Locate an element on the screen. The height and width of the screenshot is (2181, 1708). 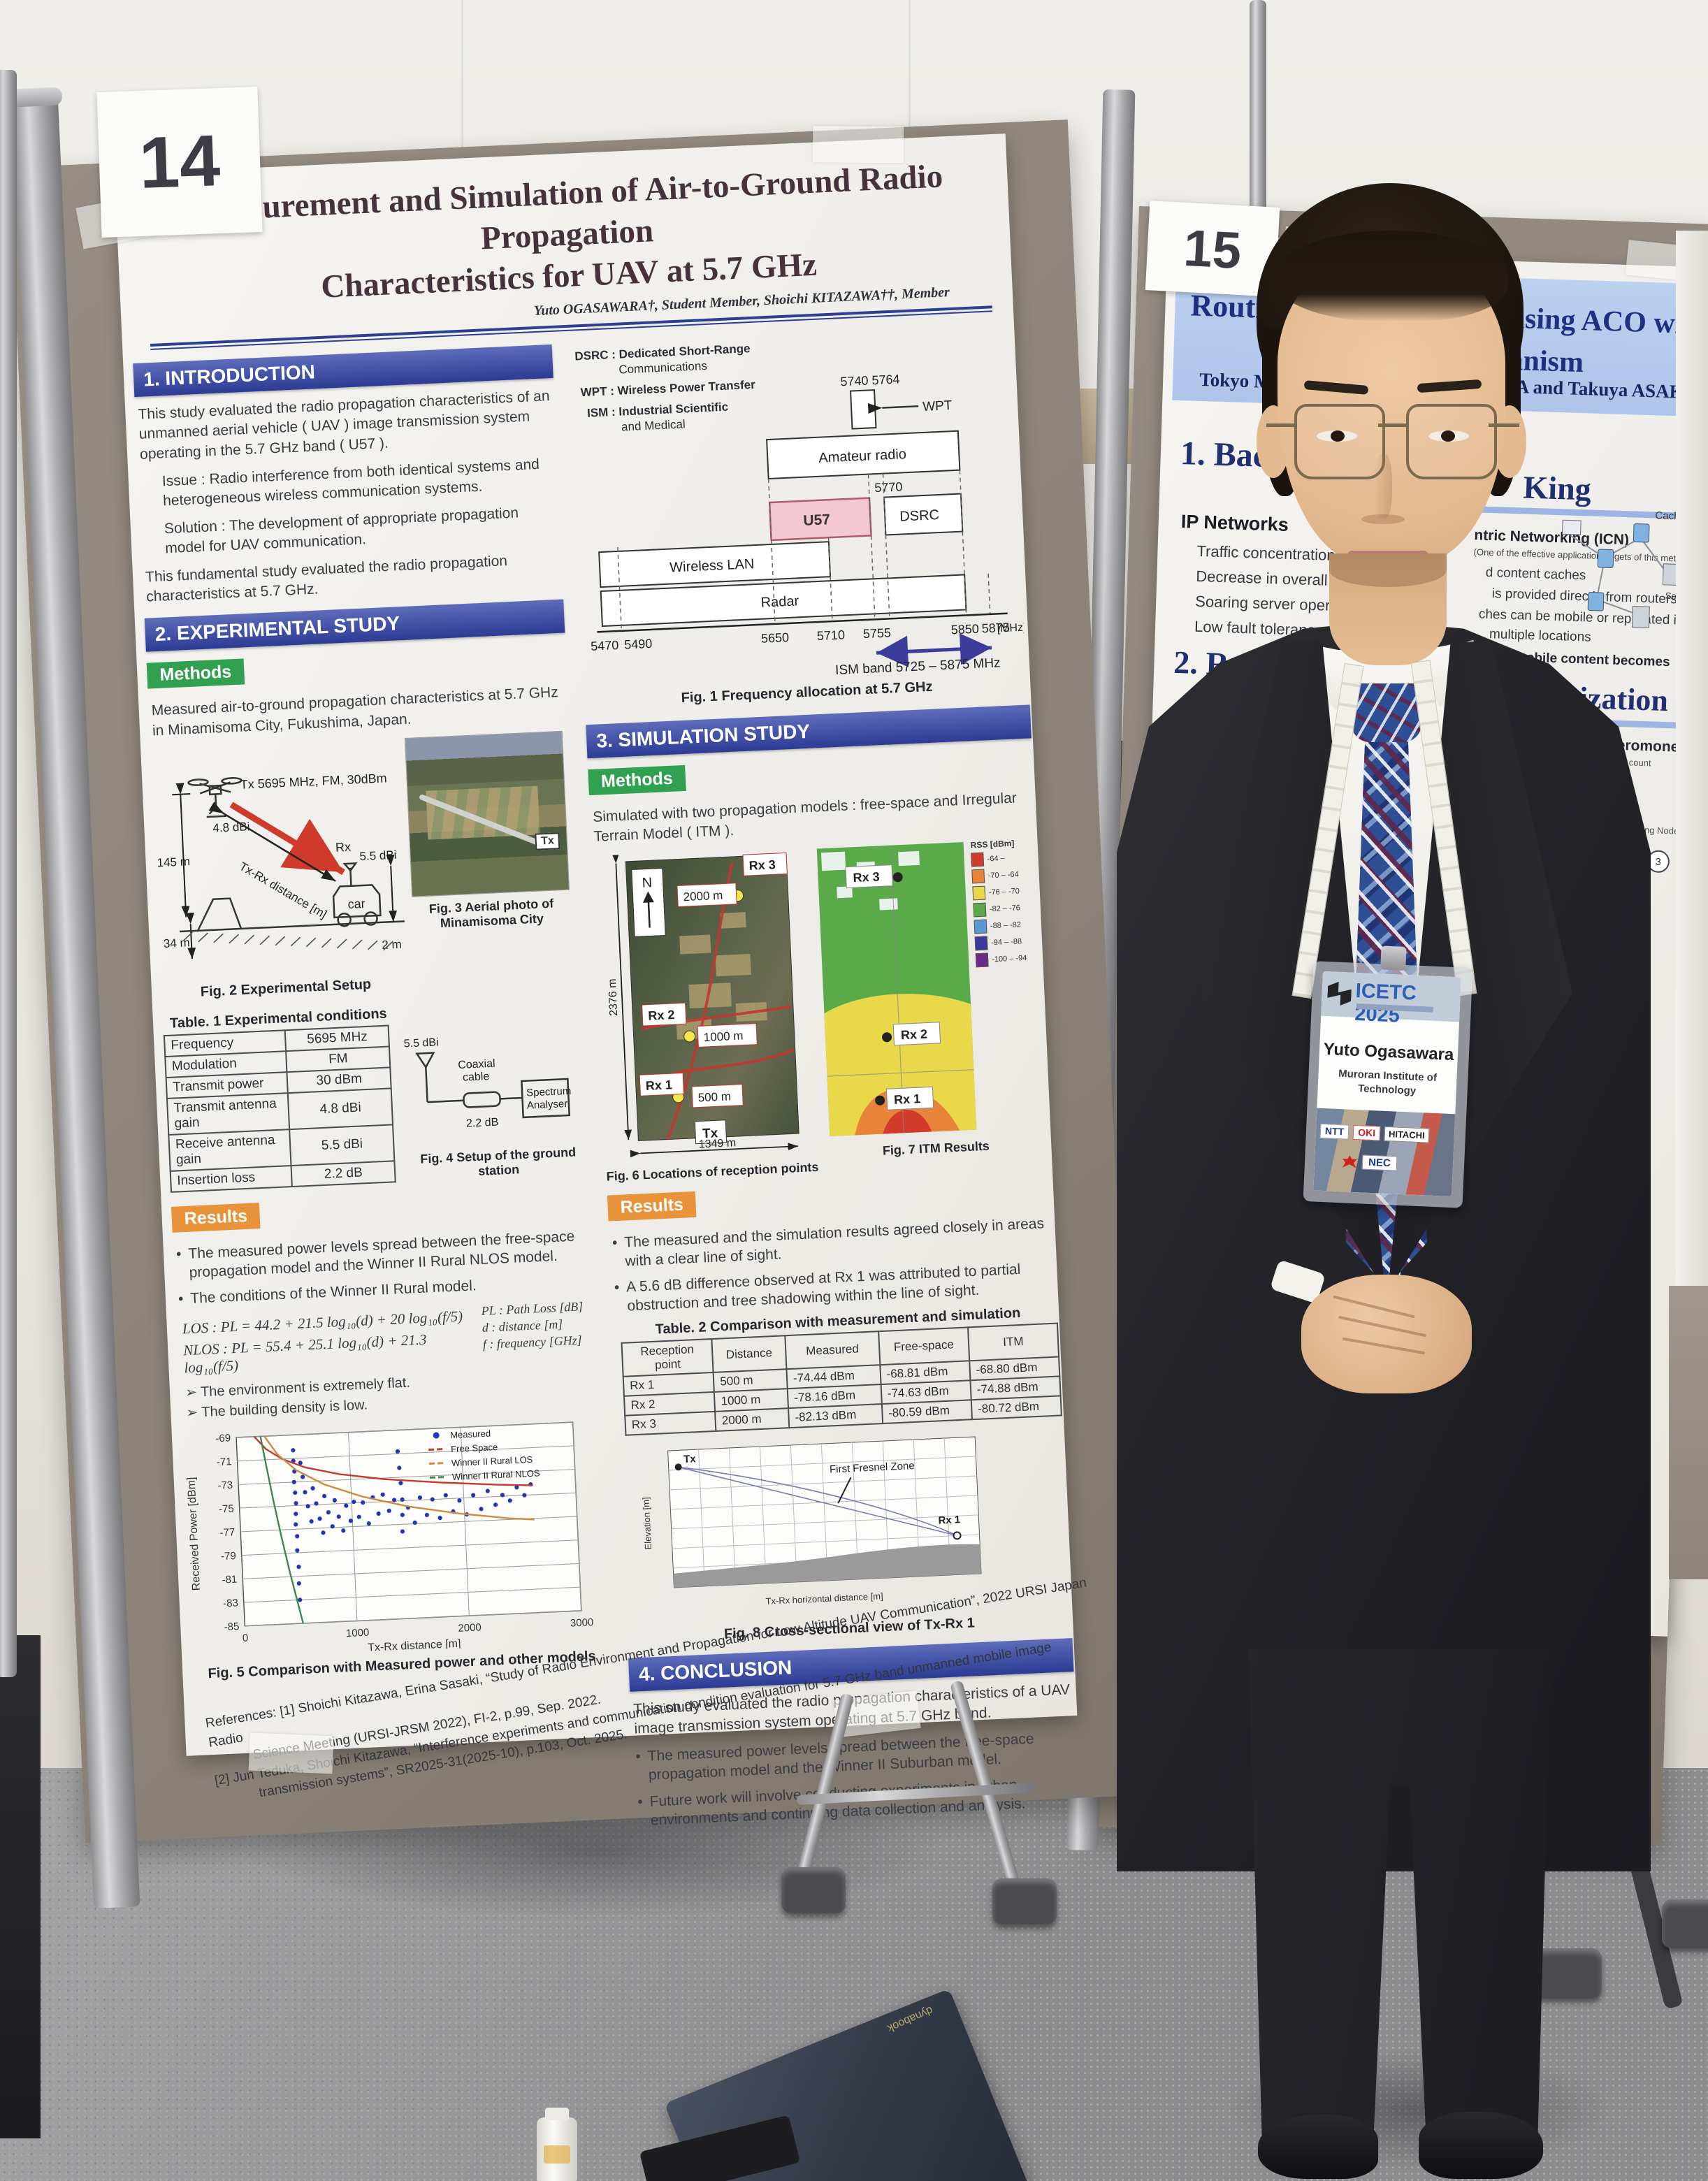
section-3-header: 3. SIMULATION STUDY is located at coordinates (809, 731).